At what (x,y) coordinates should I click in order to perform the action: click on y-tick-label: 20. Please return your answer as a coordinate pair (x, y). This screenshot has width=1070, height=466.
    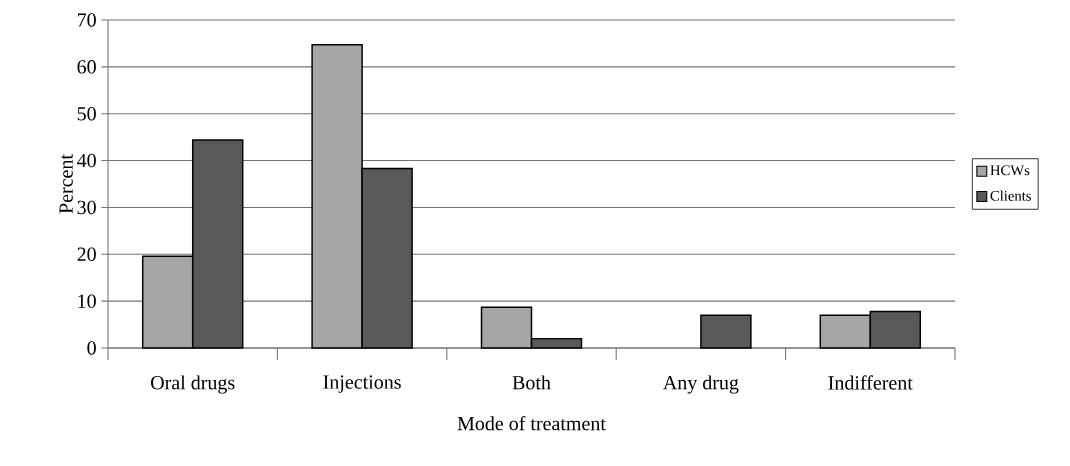
    Looking at the image, I should click on (86, 254).